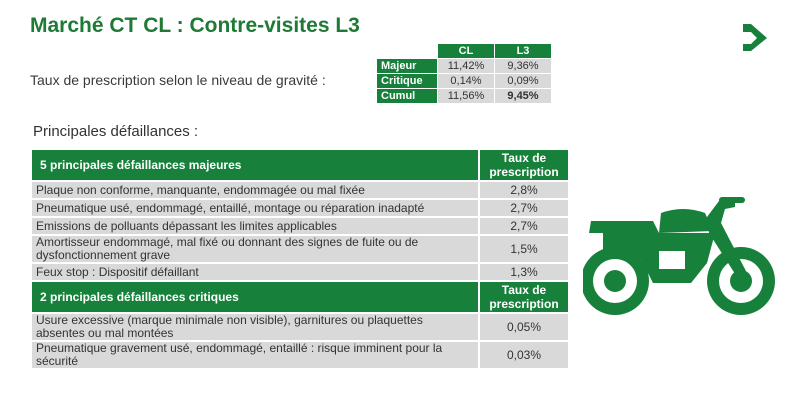 This screenshot has height=416, width=785. What do you see at coordinates (524, 190) in the screenshot?
I see `row-rate: 2,8%` at bounding box center [524, 190].